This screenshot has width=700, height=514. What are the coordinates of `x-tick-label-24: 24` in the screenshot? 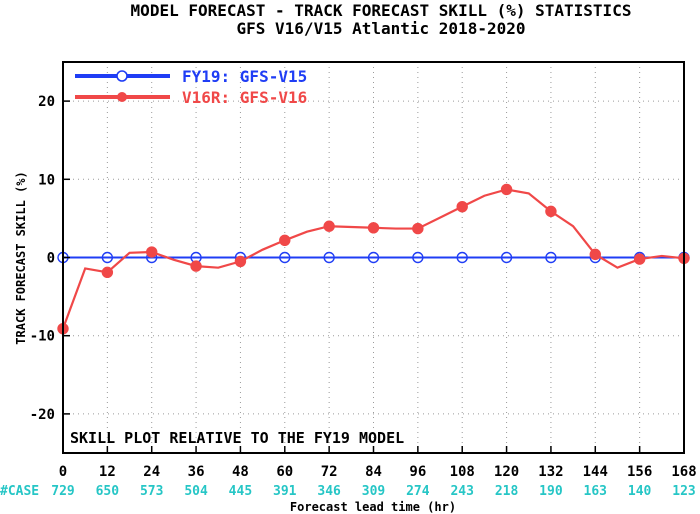 It's located at (151, 472).